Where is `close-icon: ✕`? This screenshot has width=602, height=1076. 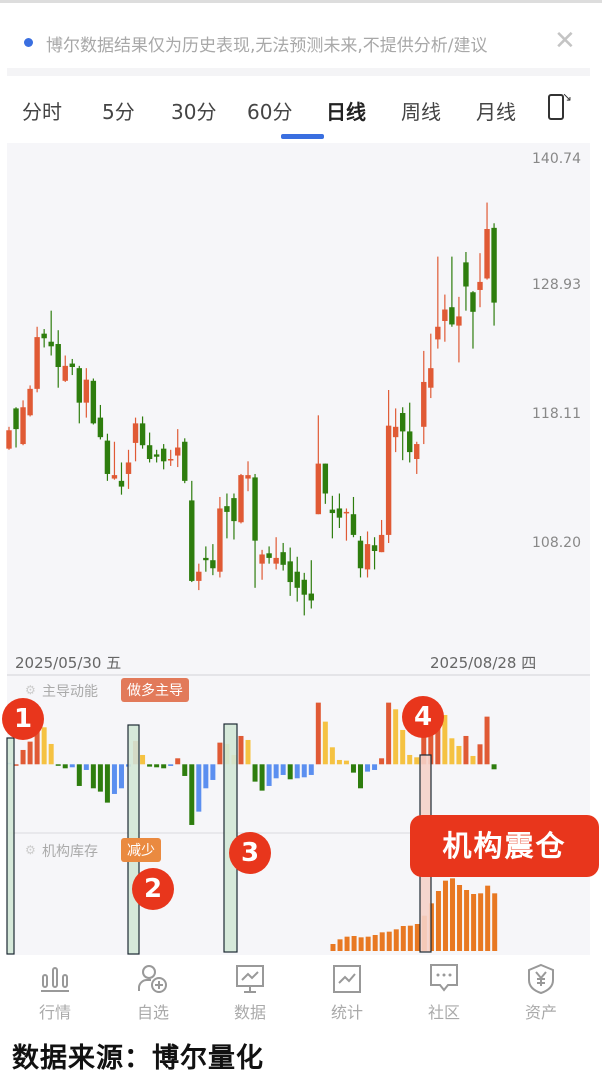
close-icon: ✕ is located at coordinates (565, 41).